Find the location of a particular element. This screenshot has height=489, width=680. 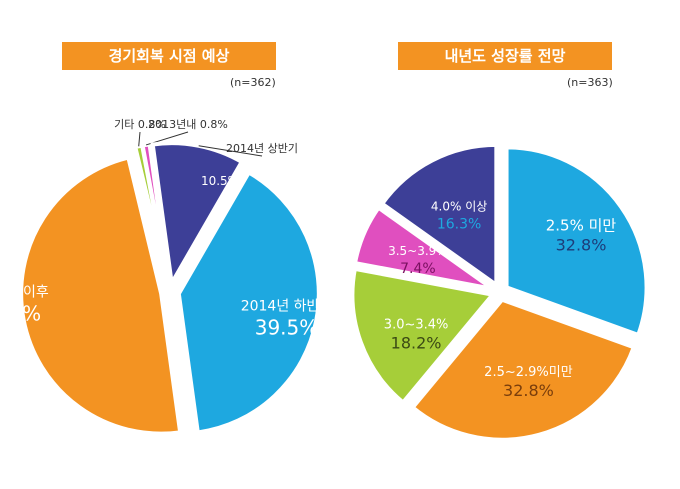

chart2-slice-value-4: 16.3% is located at coordinates (459, 225).